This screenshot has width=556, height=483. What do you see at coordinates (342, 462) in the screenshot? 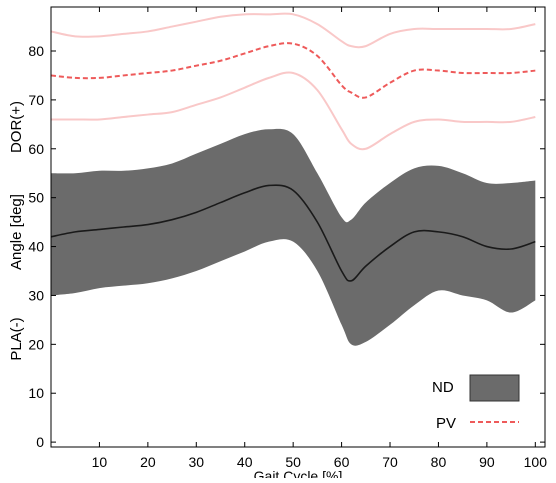
I see `x-tick-label: 60` at bounding box center [342, 462].